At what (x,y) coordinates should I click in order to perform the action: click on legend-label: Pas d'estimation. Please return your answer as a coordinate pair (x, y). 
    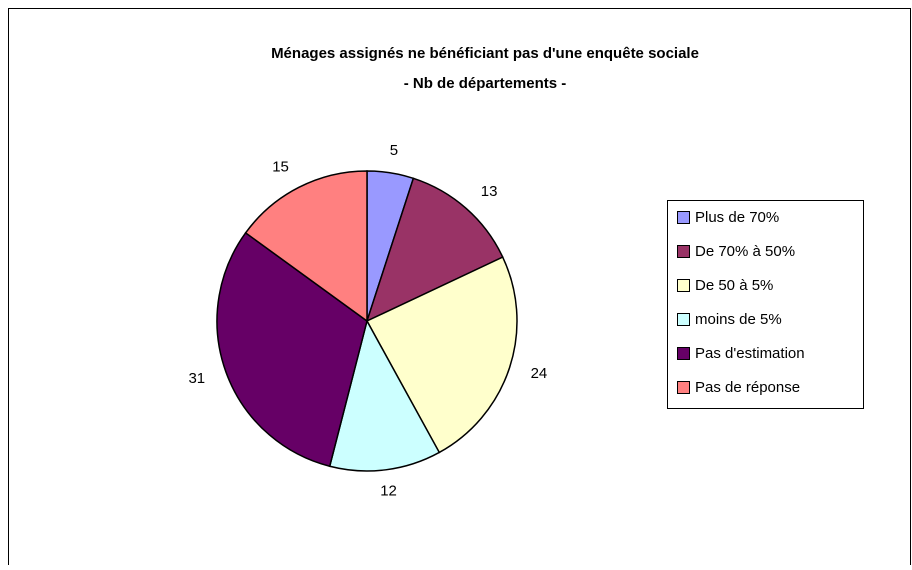
    Looking at the image, I should click on (750, 353).